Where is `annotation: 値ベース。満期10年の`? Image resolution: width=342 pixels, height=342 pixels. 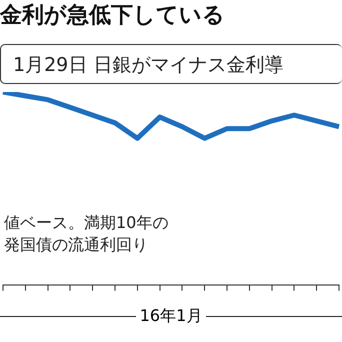
annotation: 値ベース。満期10年の is located at coordinates (86, 223).